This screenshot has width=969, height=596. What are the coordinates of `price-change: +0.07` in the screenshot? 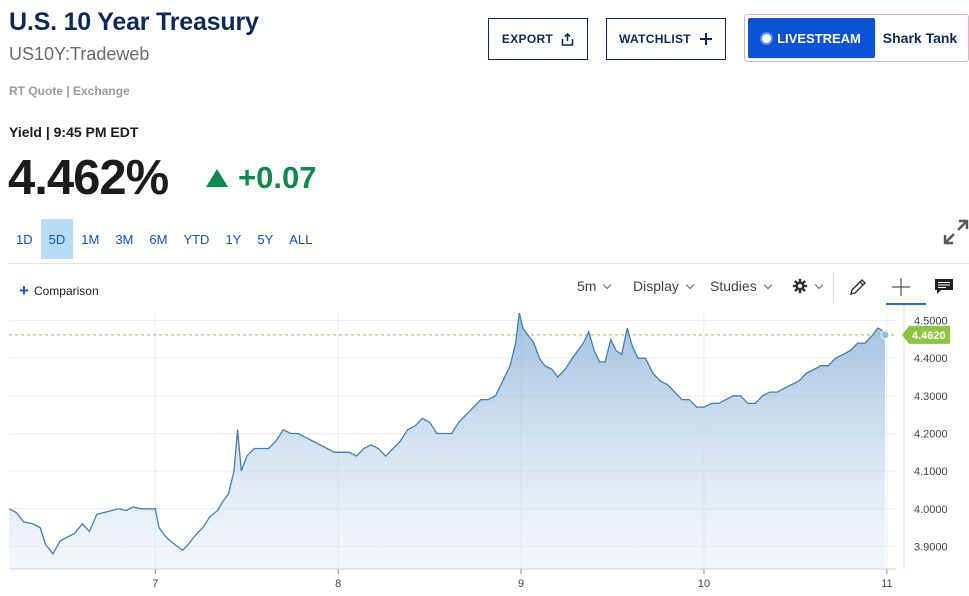 It's located at (261, 178).